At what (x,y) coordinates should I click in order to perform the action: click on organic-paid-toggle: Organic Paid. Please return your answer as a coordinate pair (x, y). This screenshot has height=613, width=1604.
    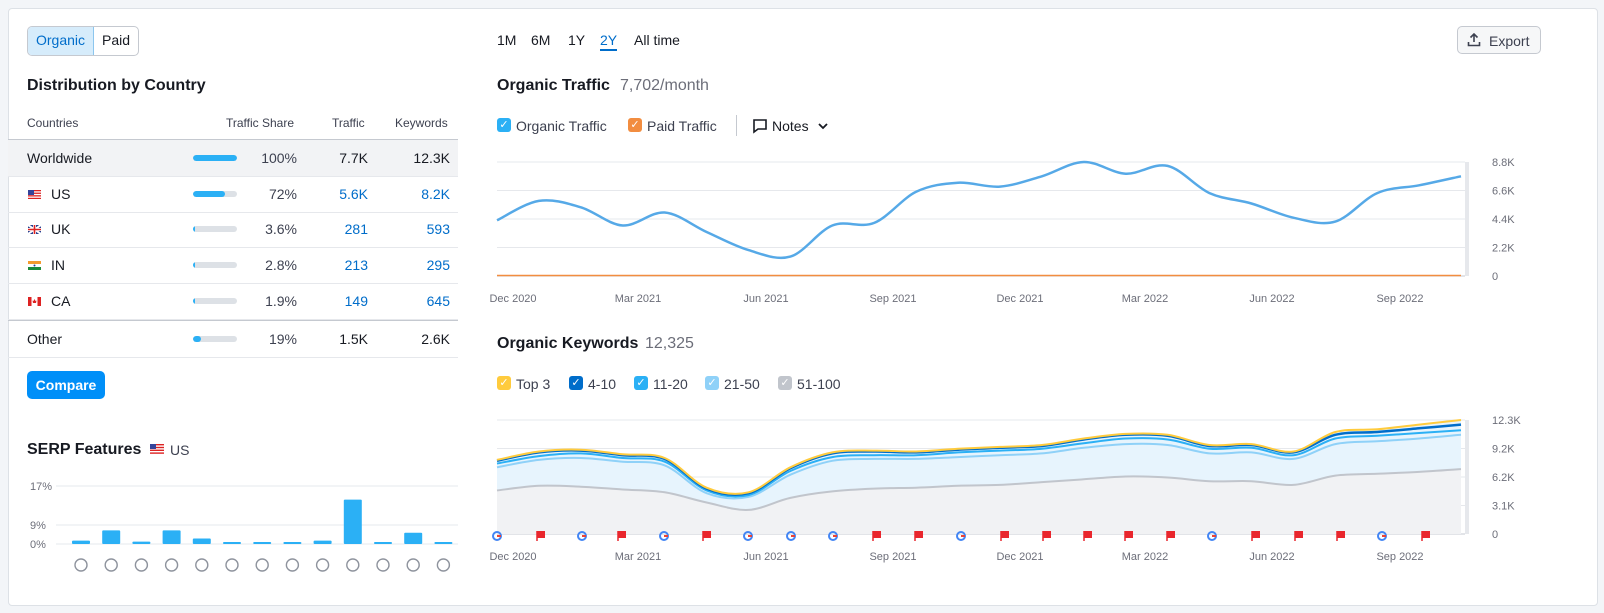
    Looking at the image, I should click on (83, 41).